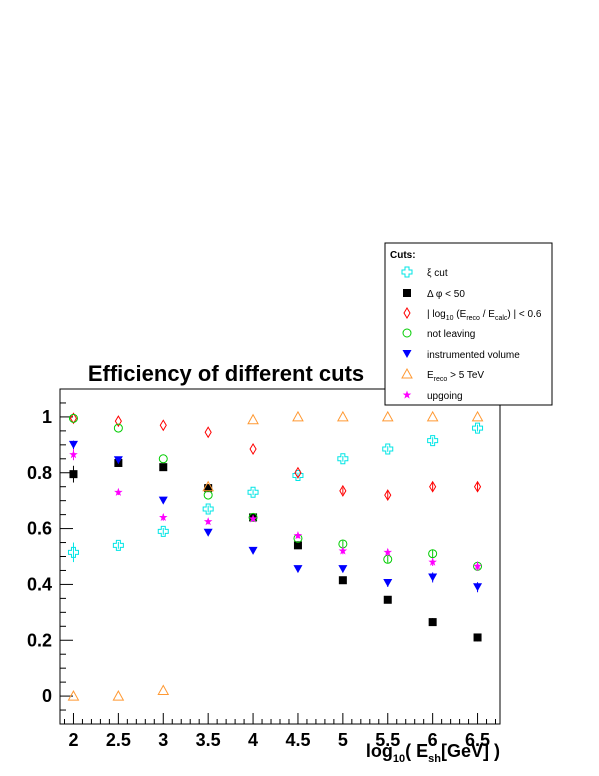 Image resolution: width=599 pixels, height=776 pixels. I want to click on y-tick-label: 0.4, so click(39, 584).